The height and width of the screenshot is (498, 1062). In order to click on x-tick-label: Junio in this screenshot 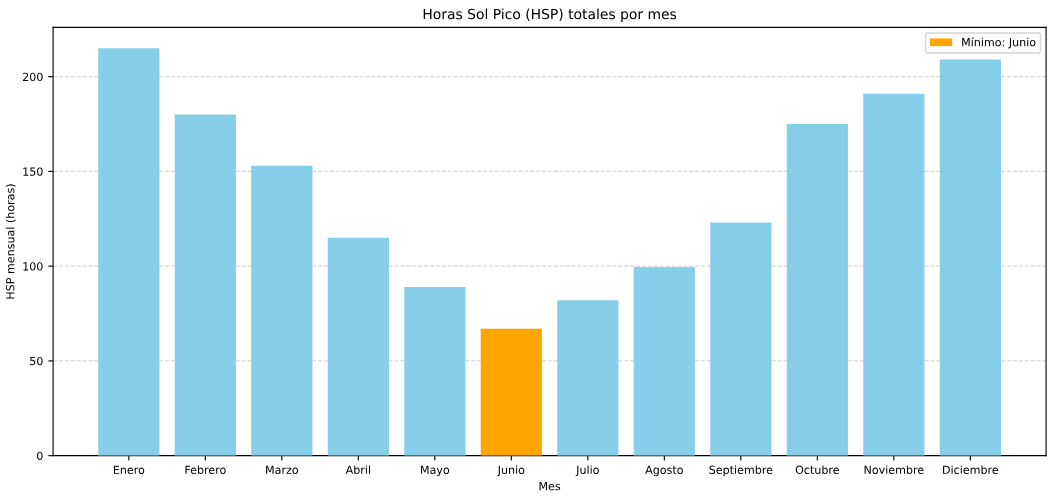, I will do `click(511, 471)`.